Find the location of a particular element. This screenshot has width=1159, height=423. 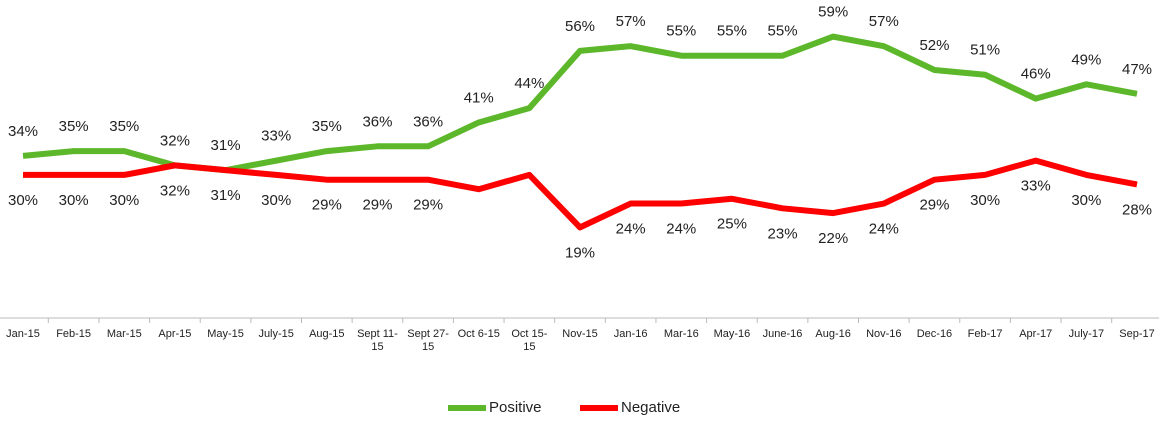

data-label: 51% is located at coordinates (985, 50).